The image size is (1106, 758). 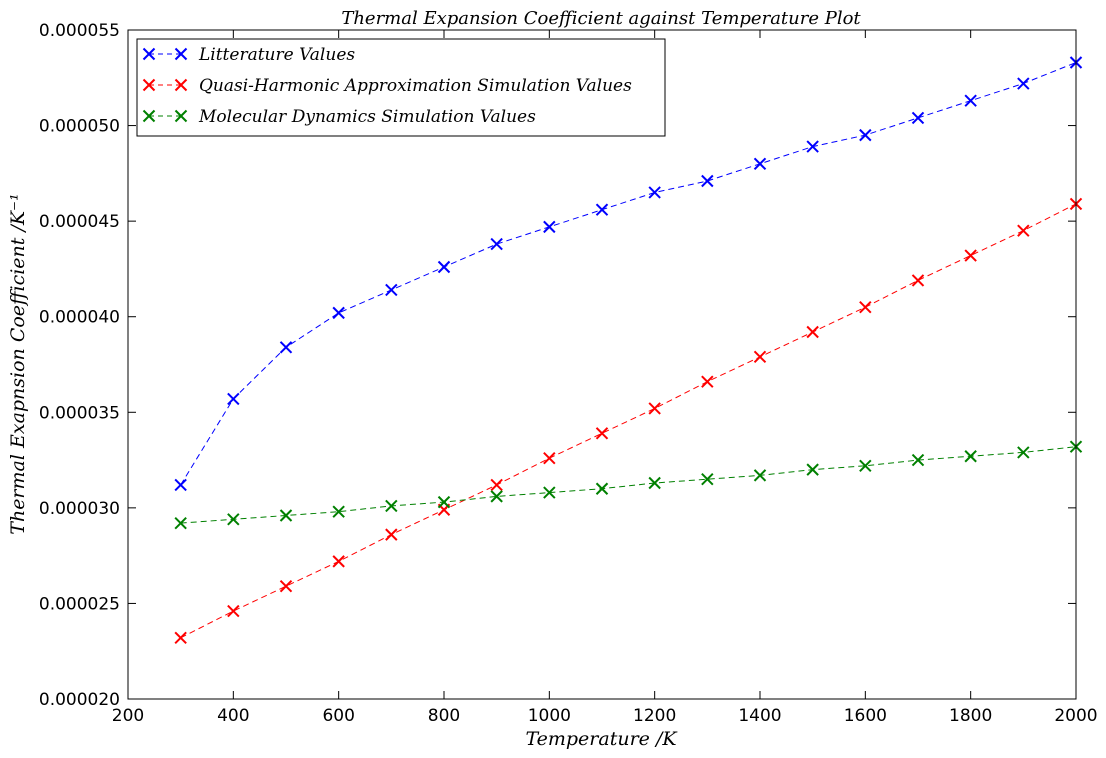 What do you see at coordinates (367, 117) in the screenshot?
I see `legend-label: Molecular Dynamics Simulation Values` at bounding box center [367, 117].